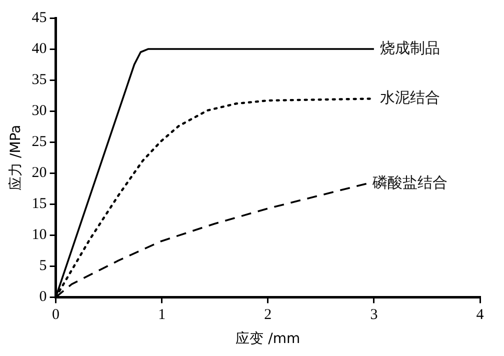  What do you see at coordinates (43, 266) in the screenshot?
I see `y-tick-label: 5` at bounding box center [43, 266].